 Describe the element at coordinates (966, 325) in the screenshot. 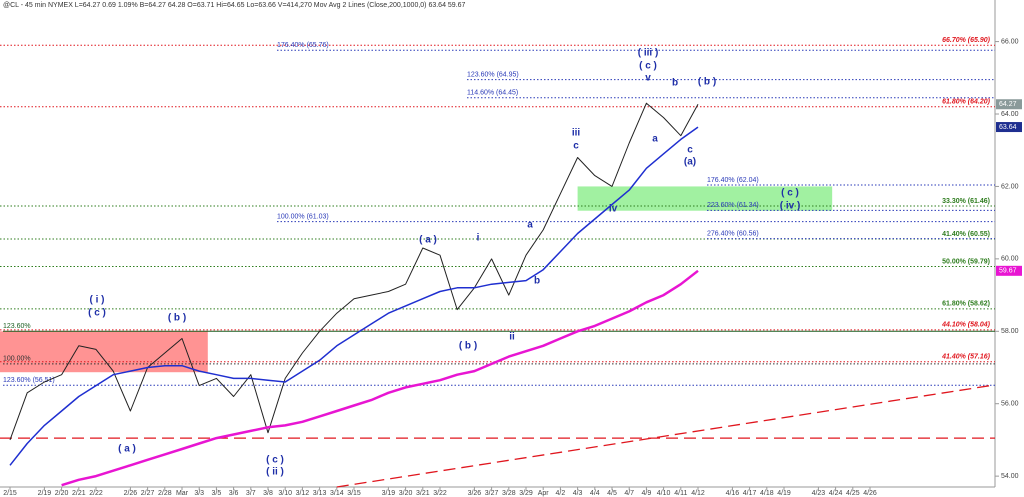

I see `level-label: 44.10% (58.04)` at that location.